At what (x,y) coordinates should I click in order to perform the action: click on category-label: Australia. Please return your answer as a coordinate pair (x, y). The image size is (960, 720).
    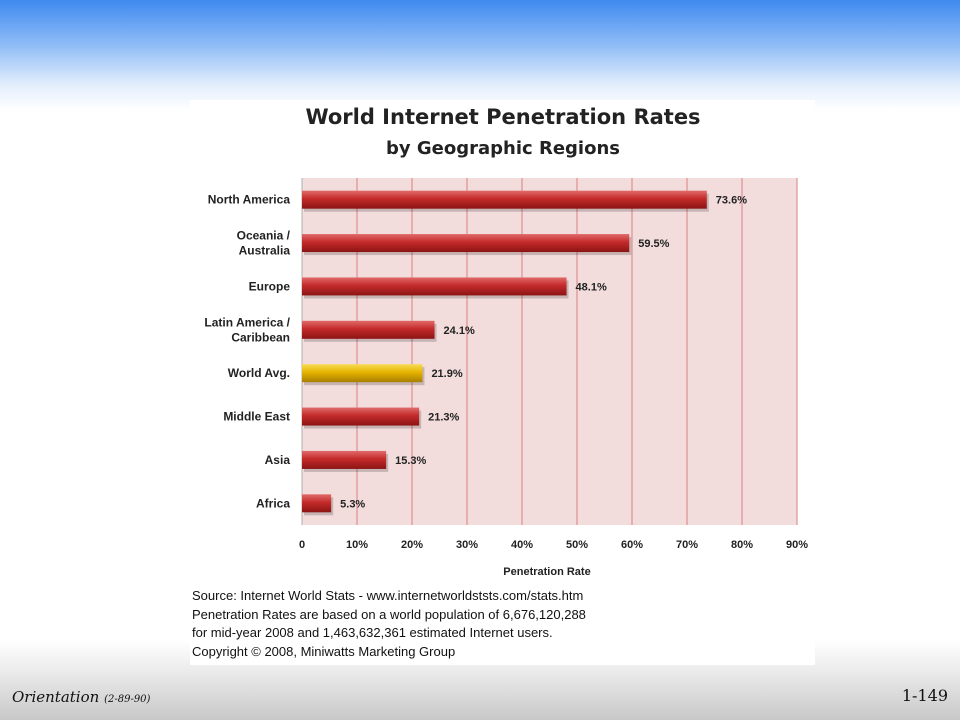
    Looking at the image, I should click on (265, 251).